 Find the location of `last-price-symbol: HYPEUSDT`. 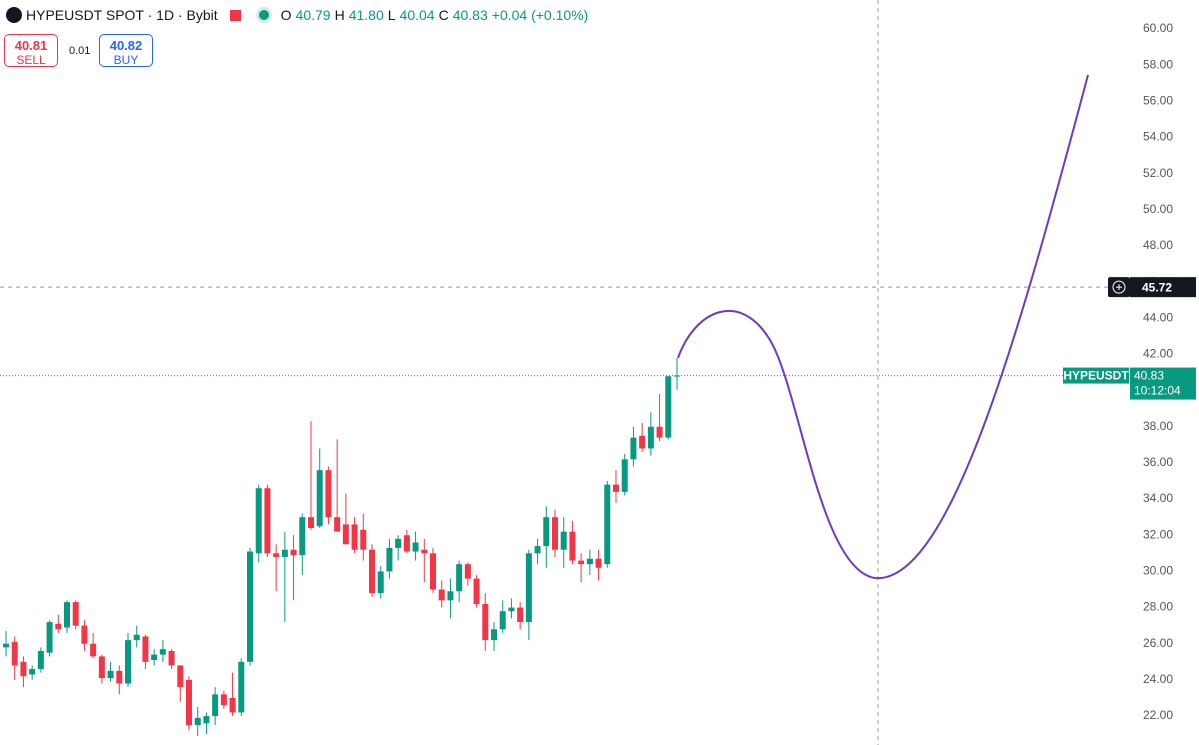

last-price-symbol: HYPEUSDT is located at coordinates (1096, 376).